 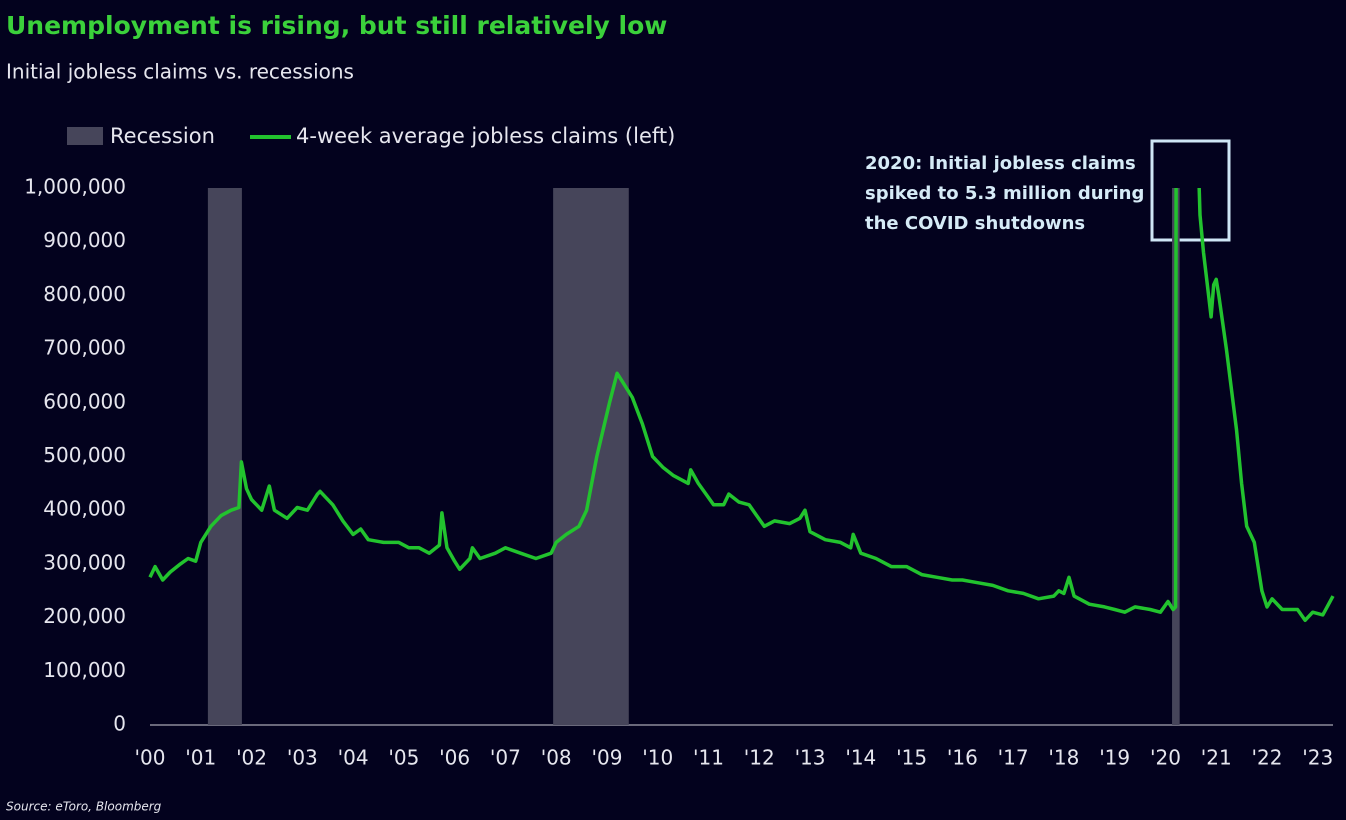 What do you see at coordinates (454, 758) in the screenshot?
I see `x-tick-label: '06` at bounding box center [454, 758].